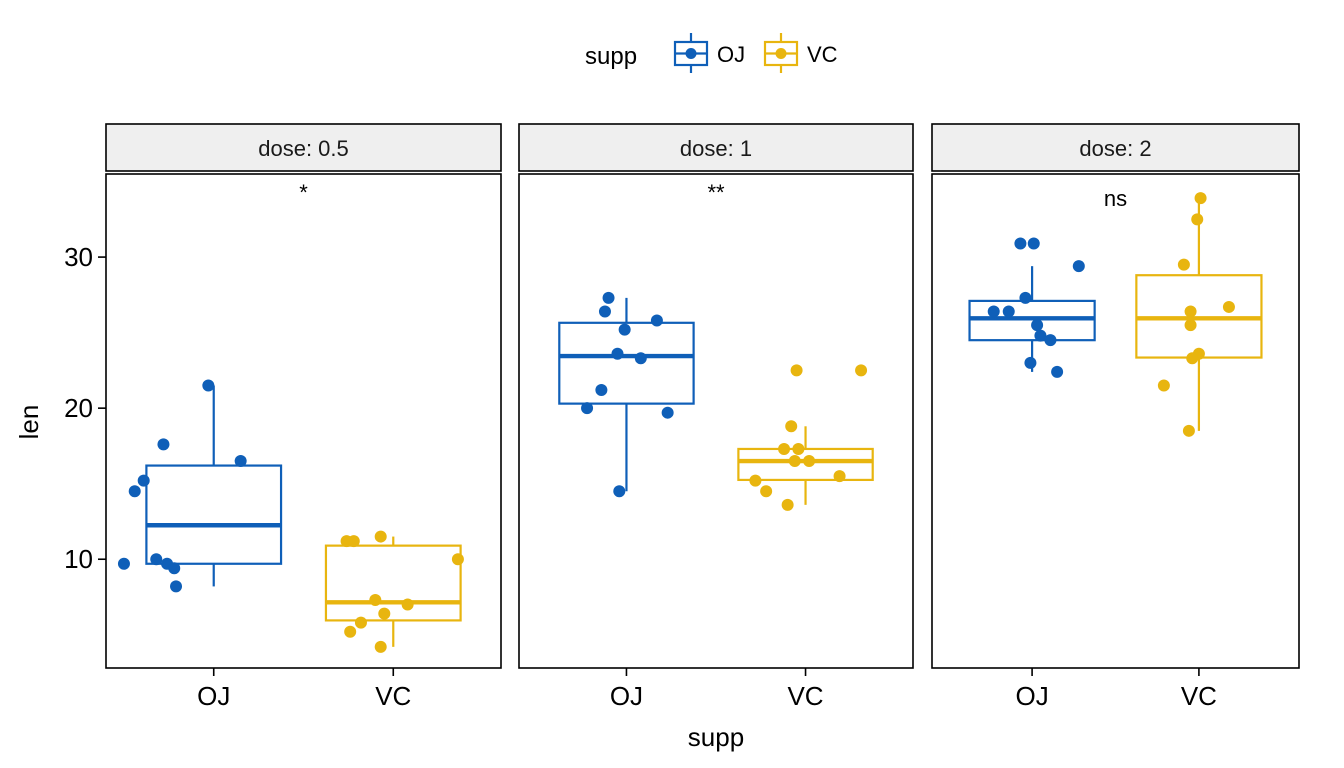  I want to click on legend-label: OJ, so click(731, 54).